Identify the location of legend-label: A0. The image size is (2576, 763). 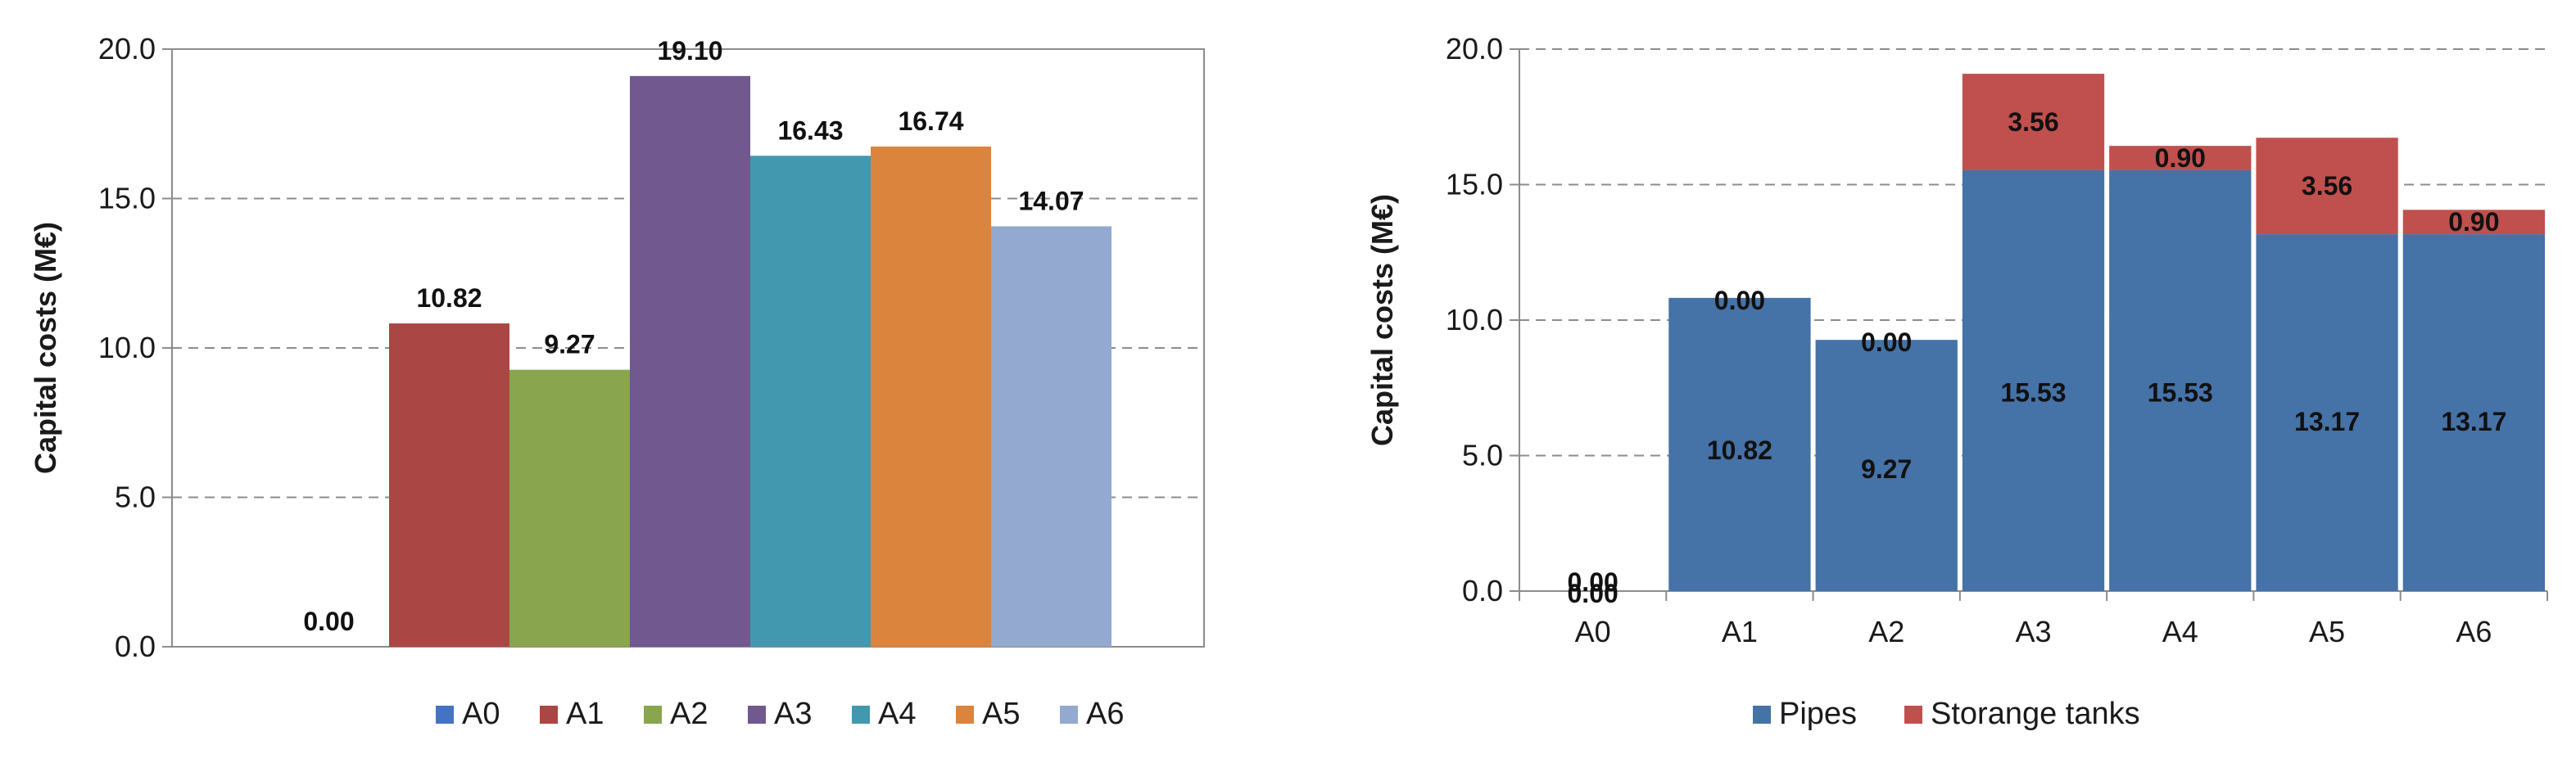
(481, 714).